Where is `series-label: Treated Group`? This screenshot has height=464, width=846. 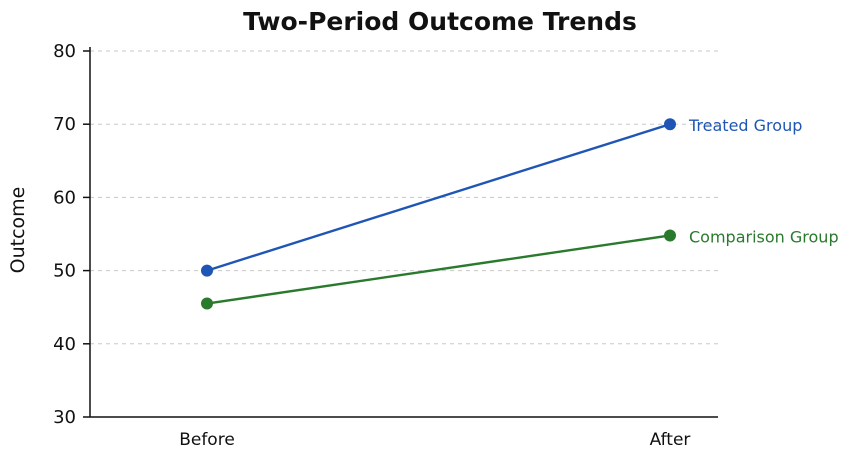 series-label: Treated Group is located at coordinates (745, 125).